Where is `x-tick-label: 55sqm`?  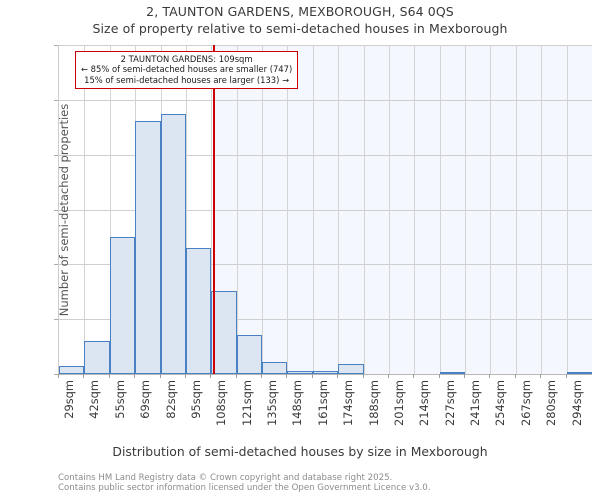
x-tick-label: 55sqm is located at coordinates (119, 399).